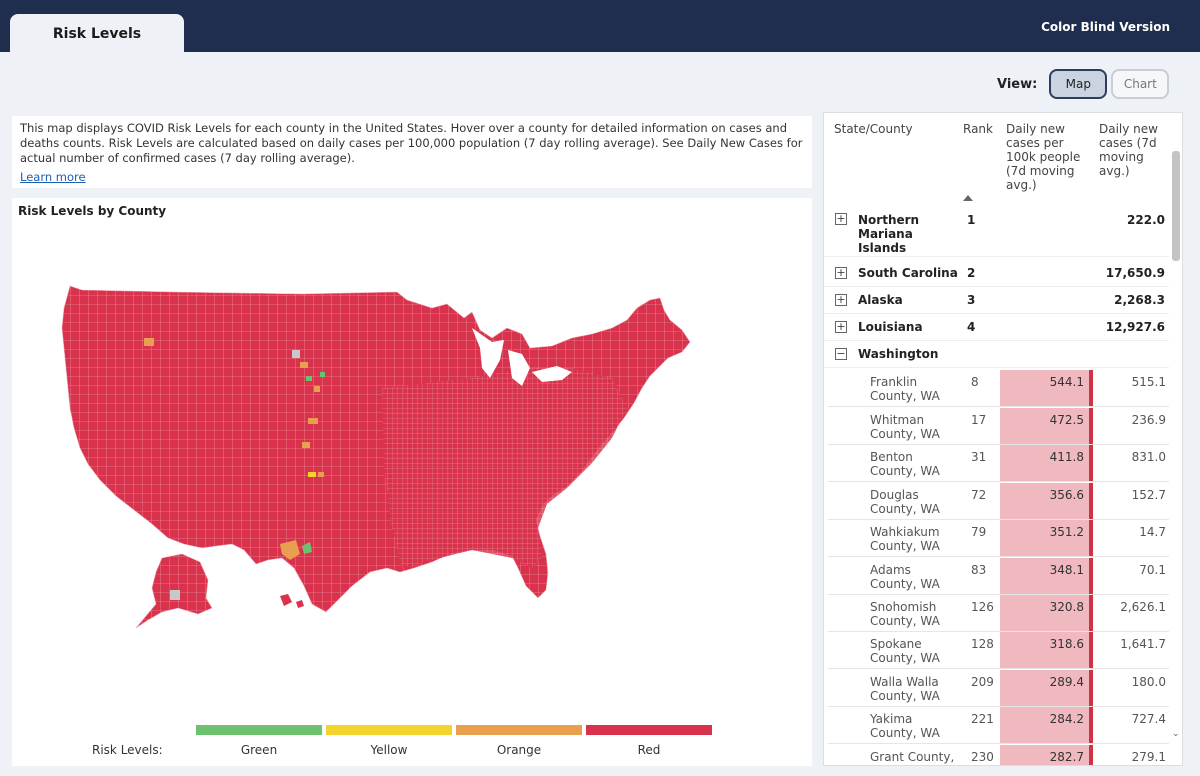 This screenshot has width=1200, height=776. I want to click on county-cases: 831.0, so click(1148, 457).